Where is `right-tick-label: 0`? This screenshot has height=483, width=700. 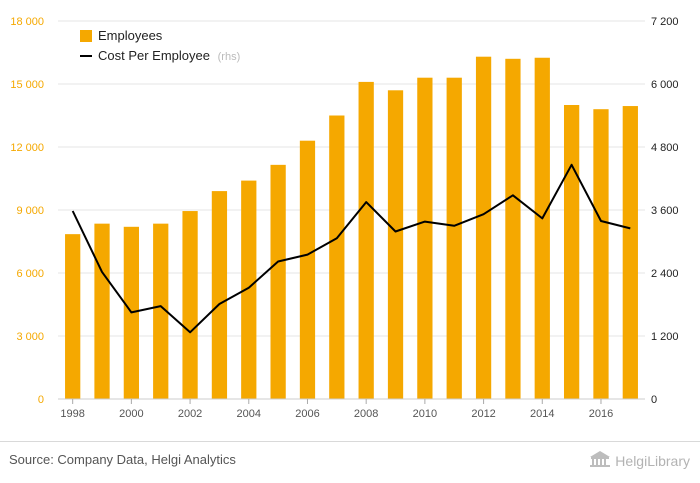
right-tick-label: 0 is located at coordinates (654, 400).